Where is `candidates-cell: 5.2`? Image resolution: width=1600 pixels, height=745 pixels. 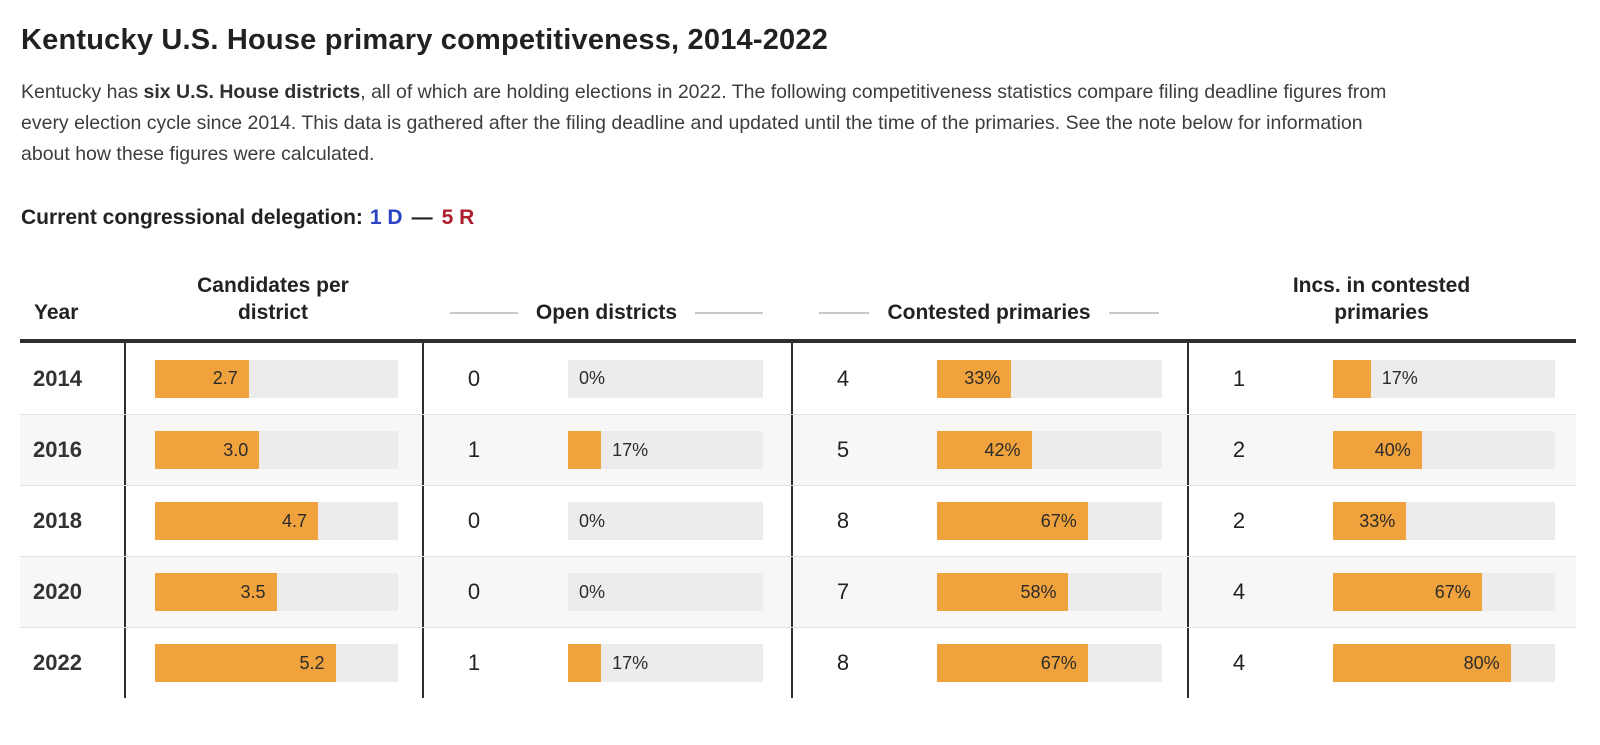
candidates-cell: 5.2 is located at coordinates (273, 663).